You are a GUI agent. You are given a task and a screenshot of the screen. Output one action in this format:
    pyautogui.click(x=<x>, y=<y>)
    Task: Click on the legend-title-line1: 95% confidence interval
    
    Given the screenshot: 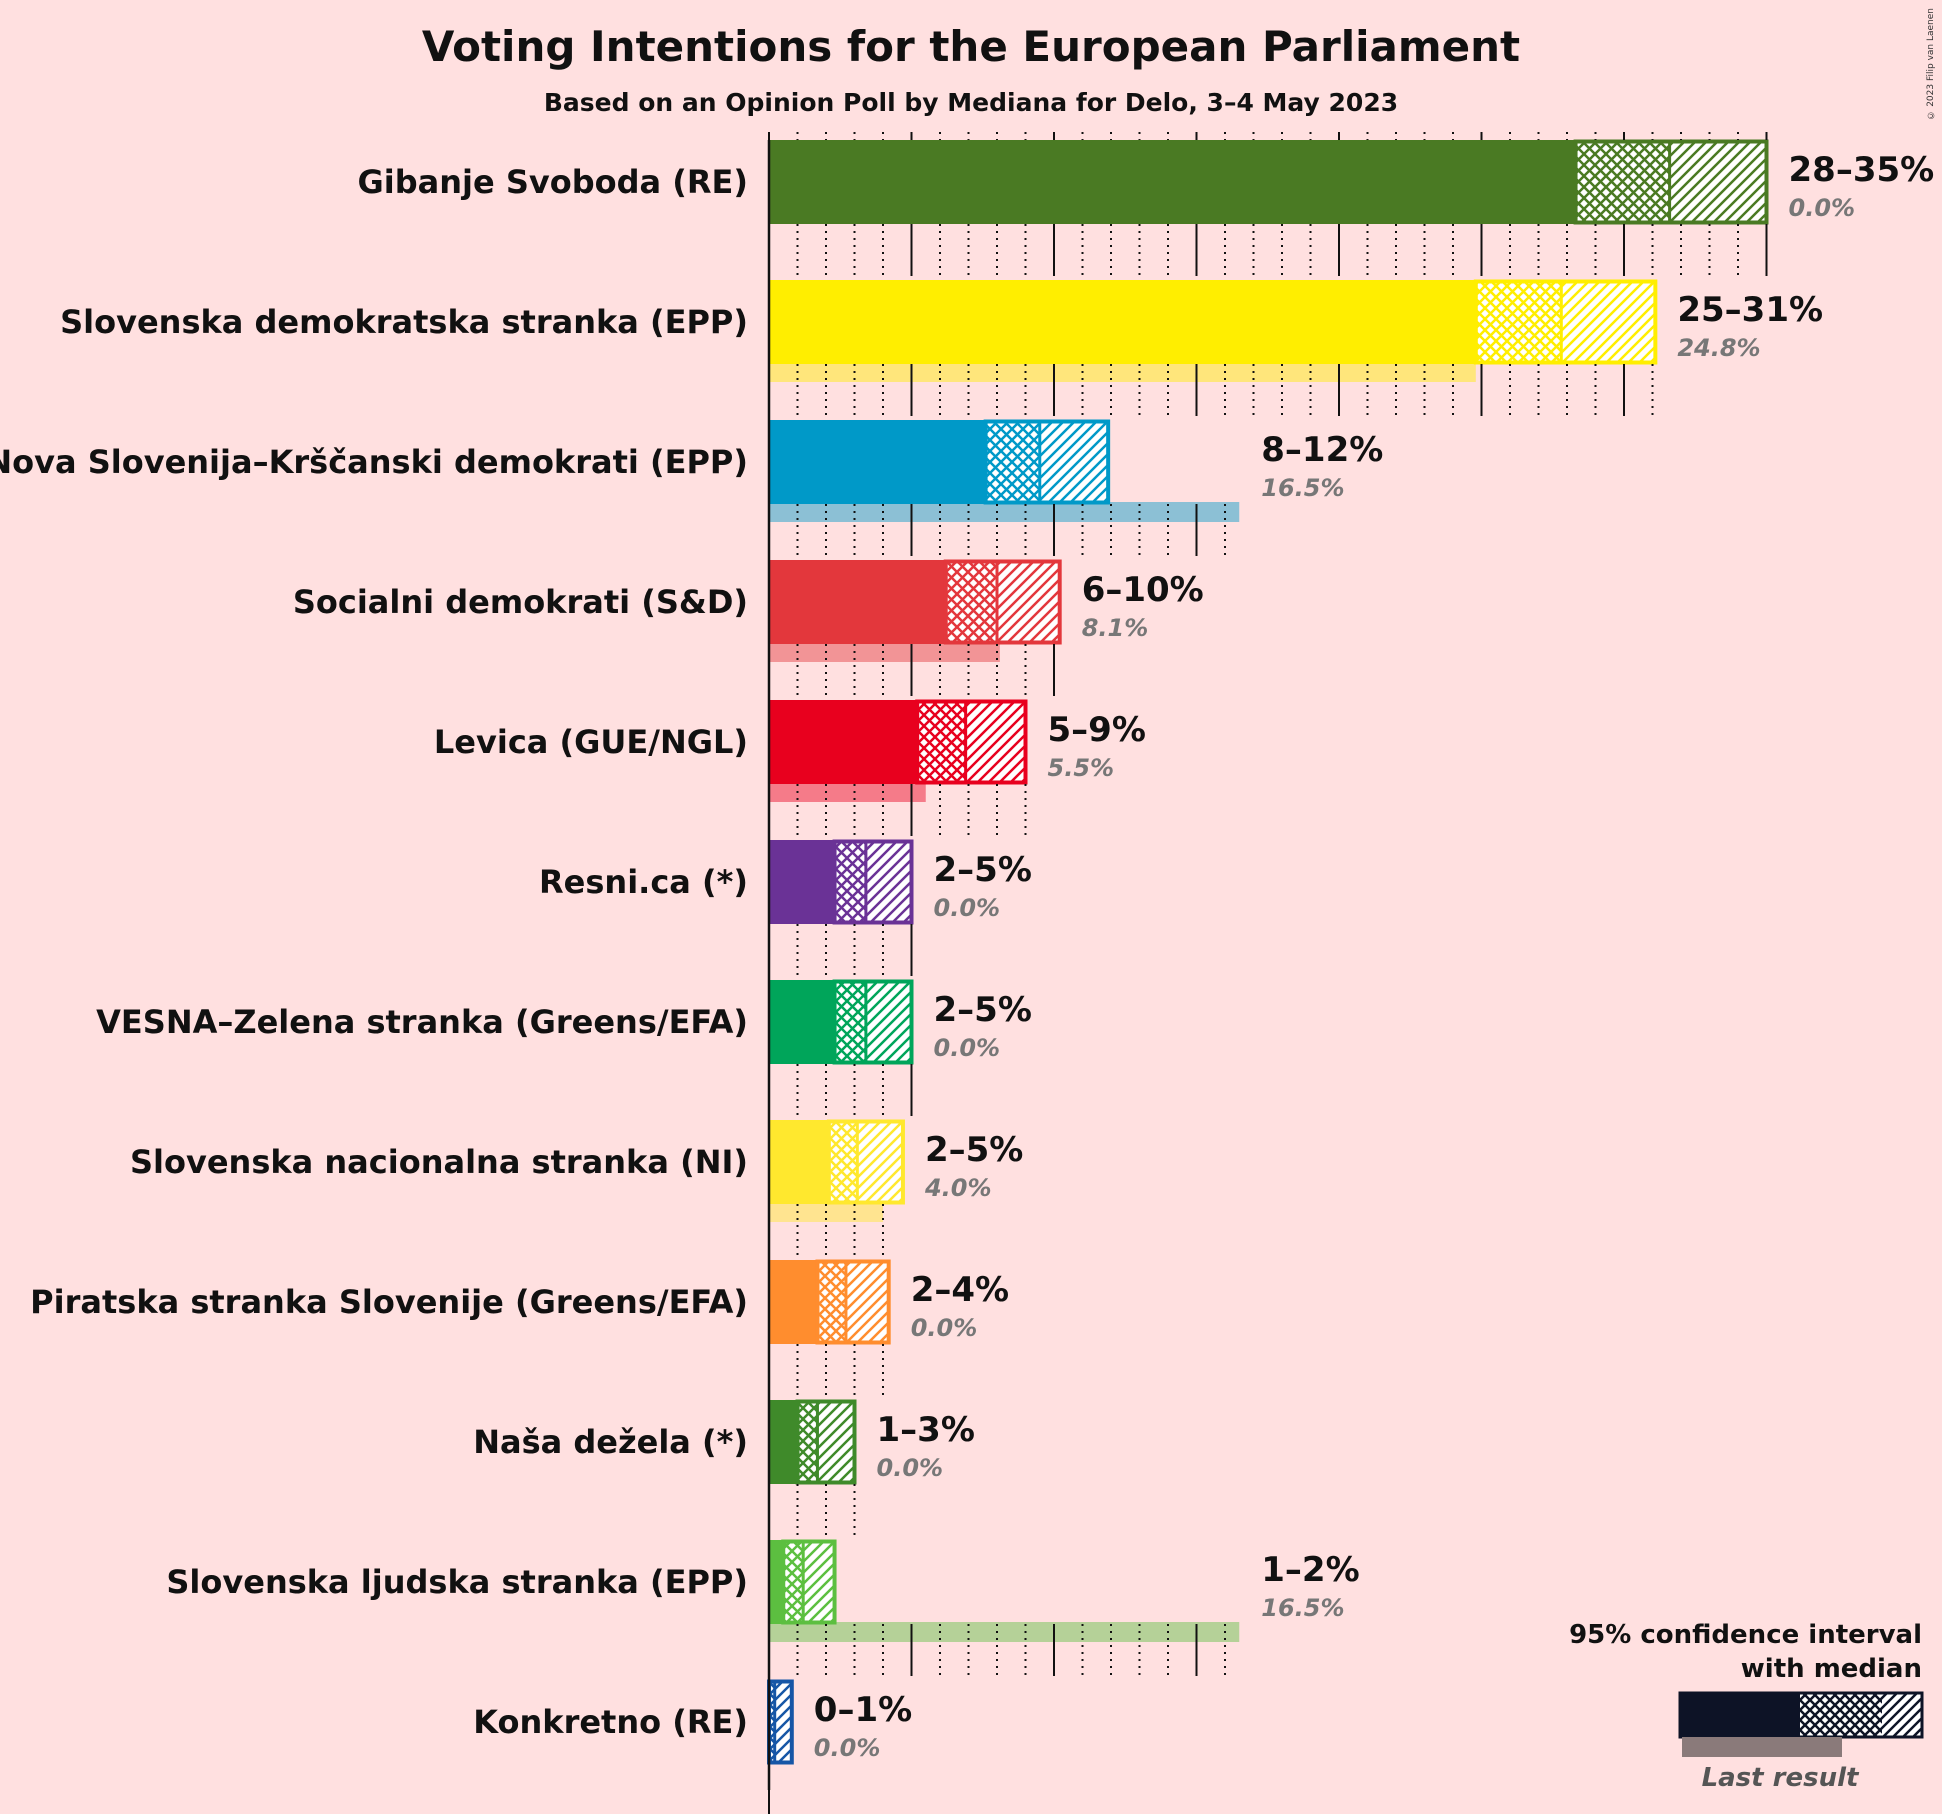 What is the action you would take?
    pyautogui.click(x=1745, y=1635)
    